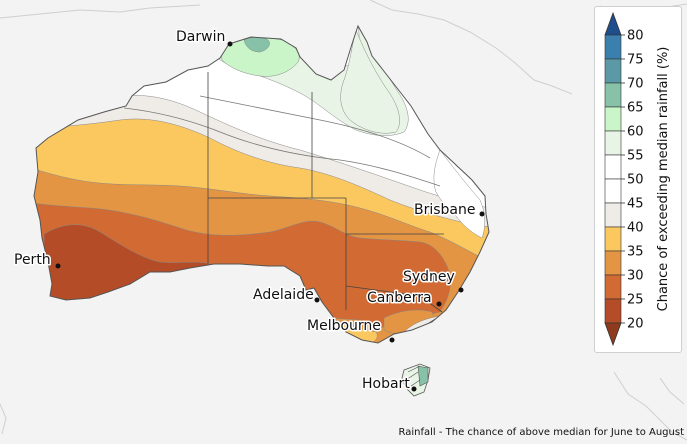  Describe the element at coordinates (635, 108) in the screenshot. I see `legend-tick-label: 65` at that location.